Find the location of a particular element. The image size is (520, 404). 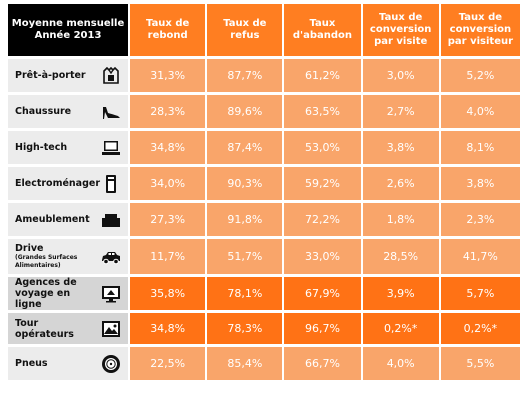

header-col-1-line-1: Taux de is located at coordinates (168, 23).